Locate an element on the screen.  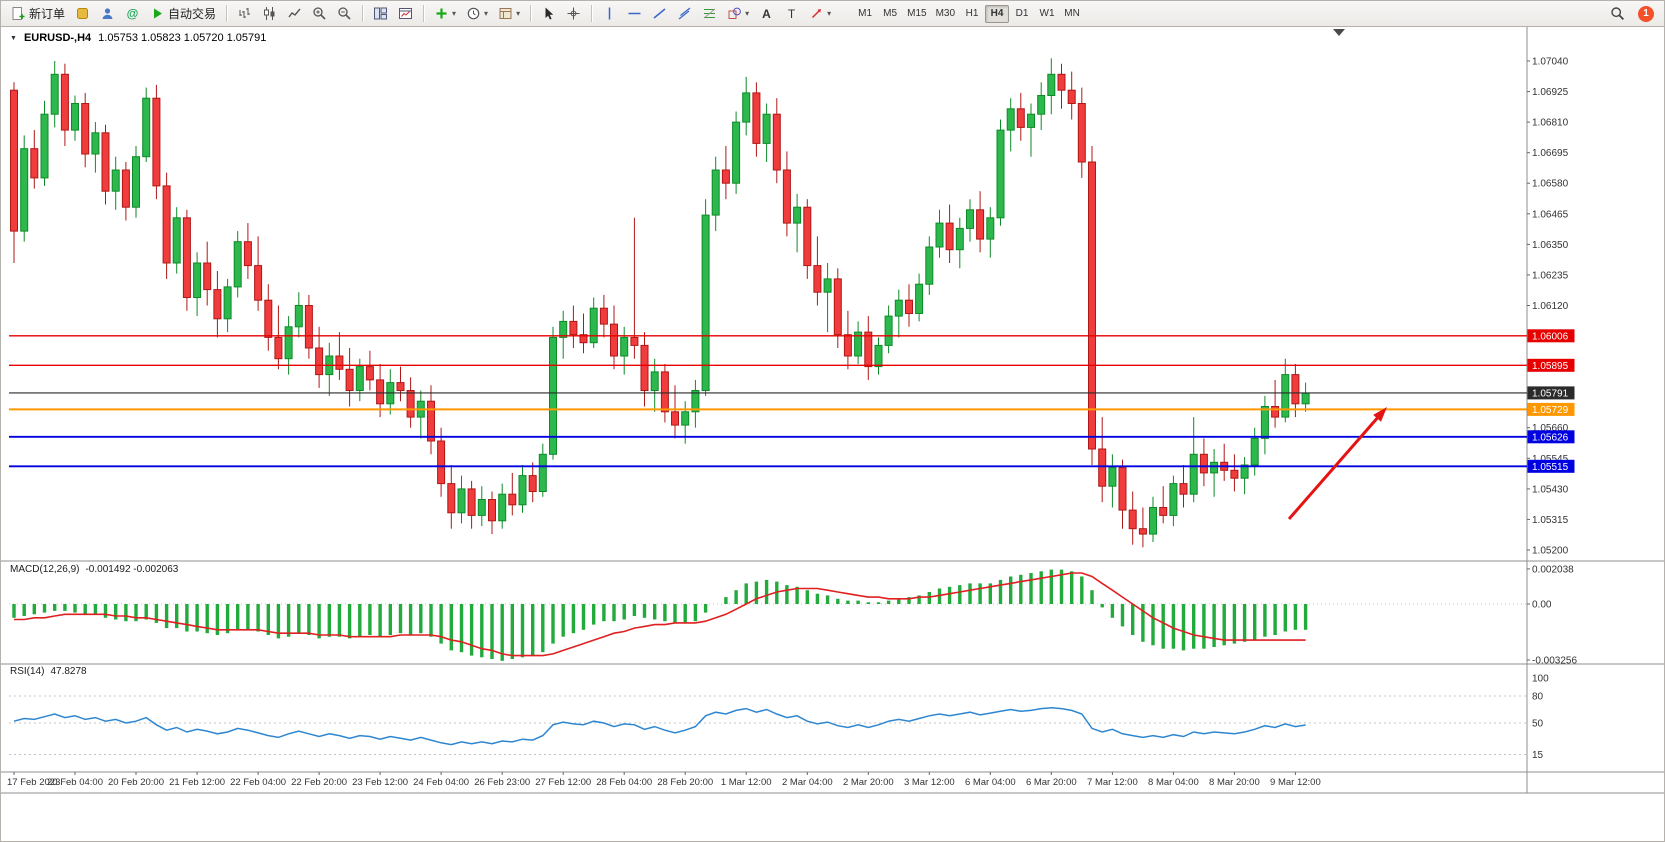
vertical-line-button is located at coordinates (609, 14).